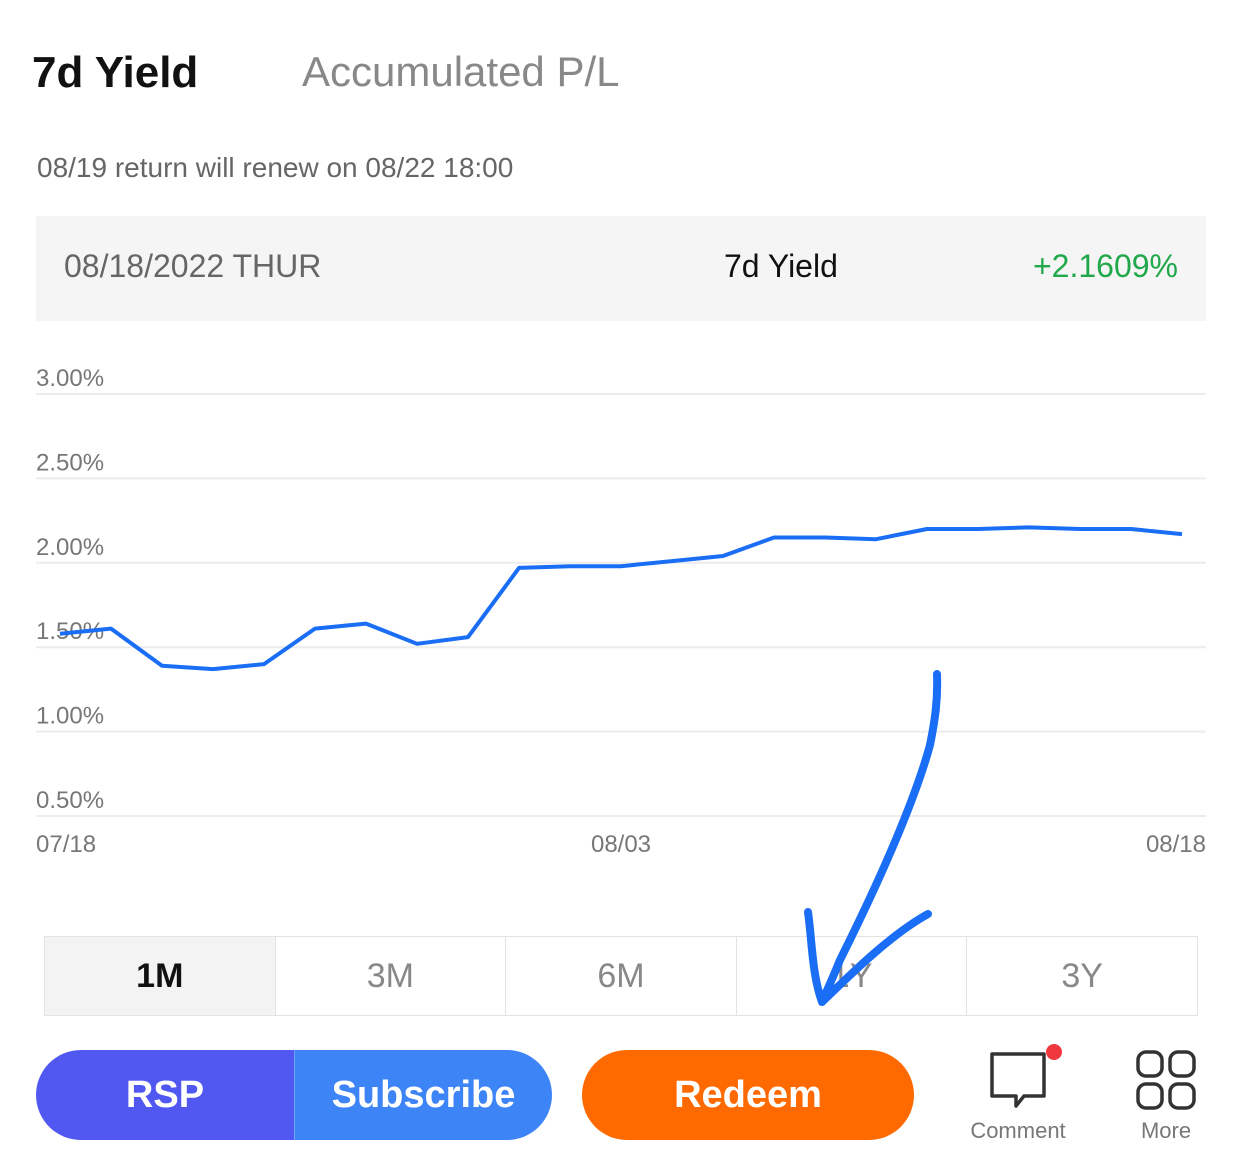 This screenshot has height=1161, width=1242. Describe the element at coordinates (621, 268) in the screenshot. I see `yield-info-bar: 08/18/2022 THUR 7d Yield +2.1609%` at that location.